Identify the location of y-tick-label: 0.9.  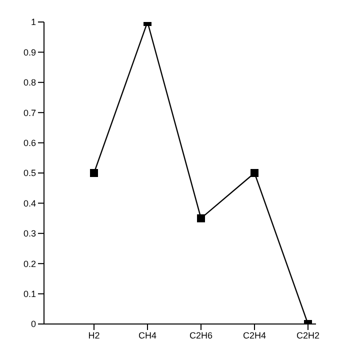
(29, 52).